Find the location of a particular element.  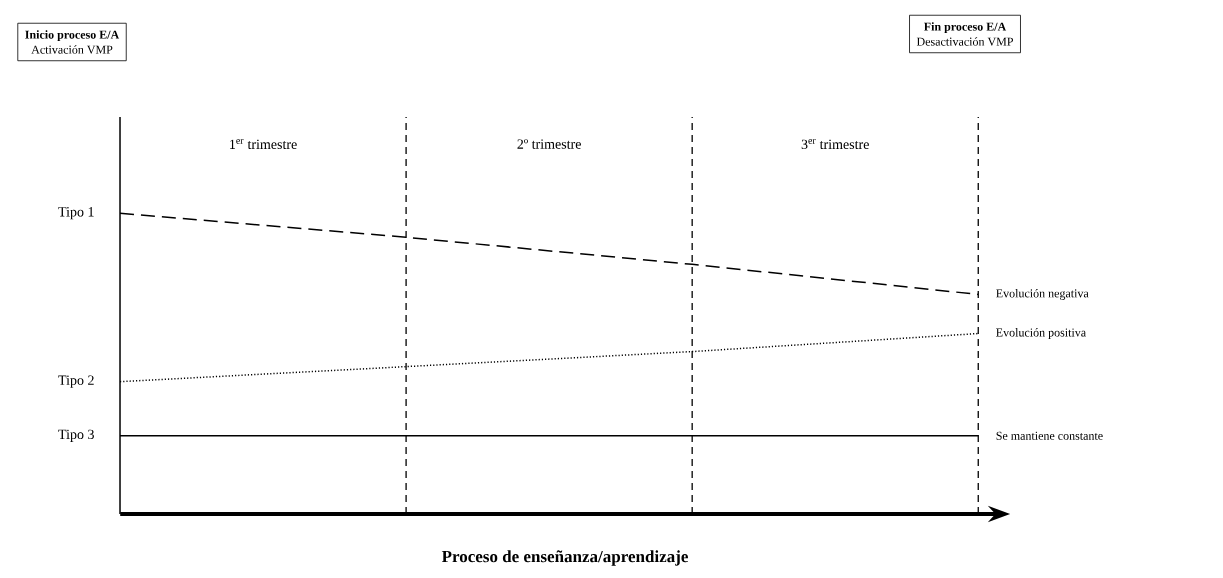

text: Activación VMP is located at coordinates (72, 49).